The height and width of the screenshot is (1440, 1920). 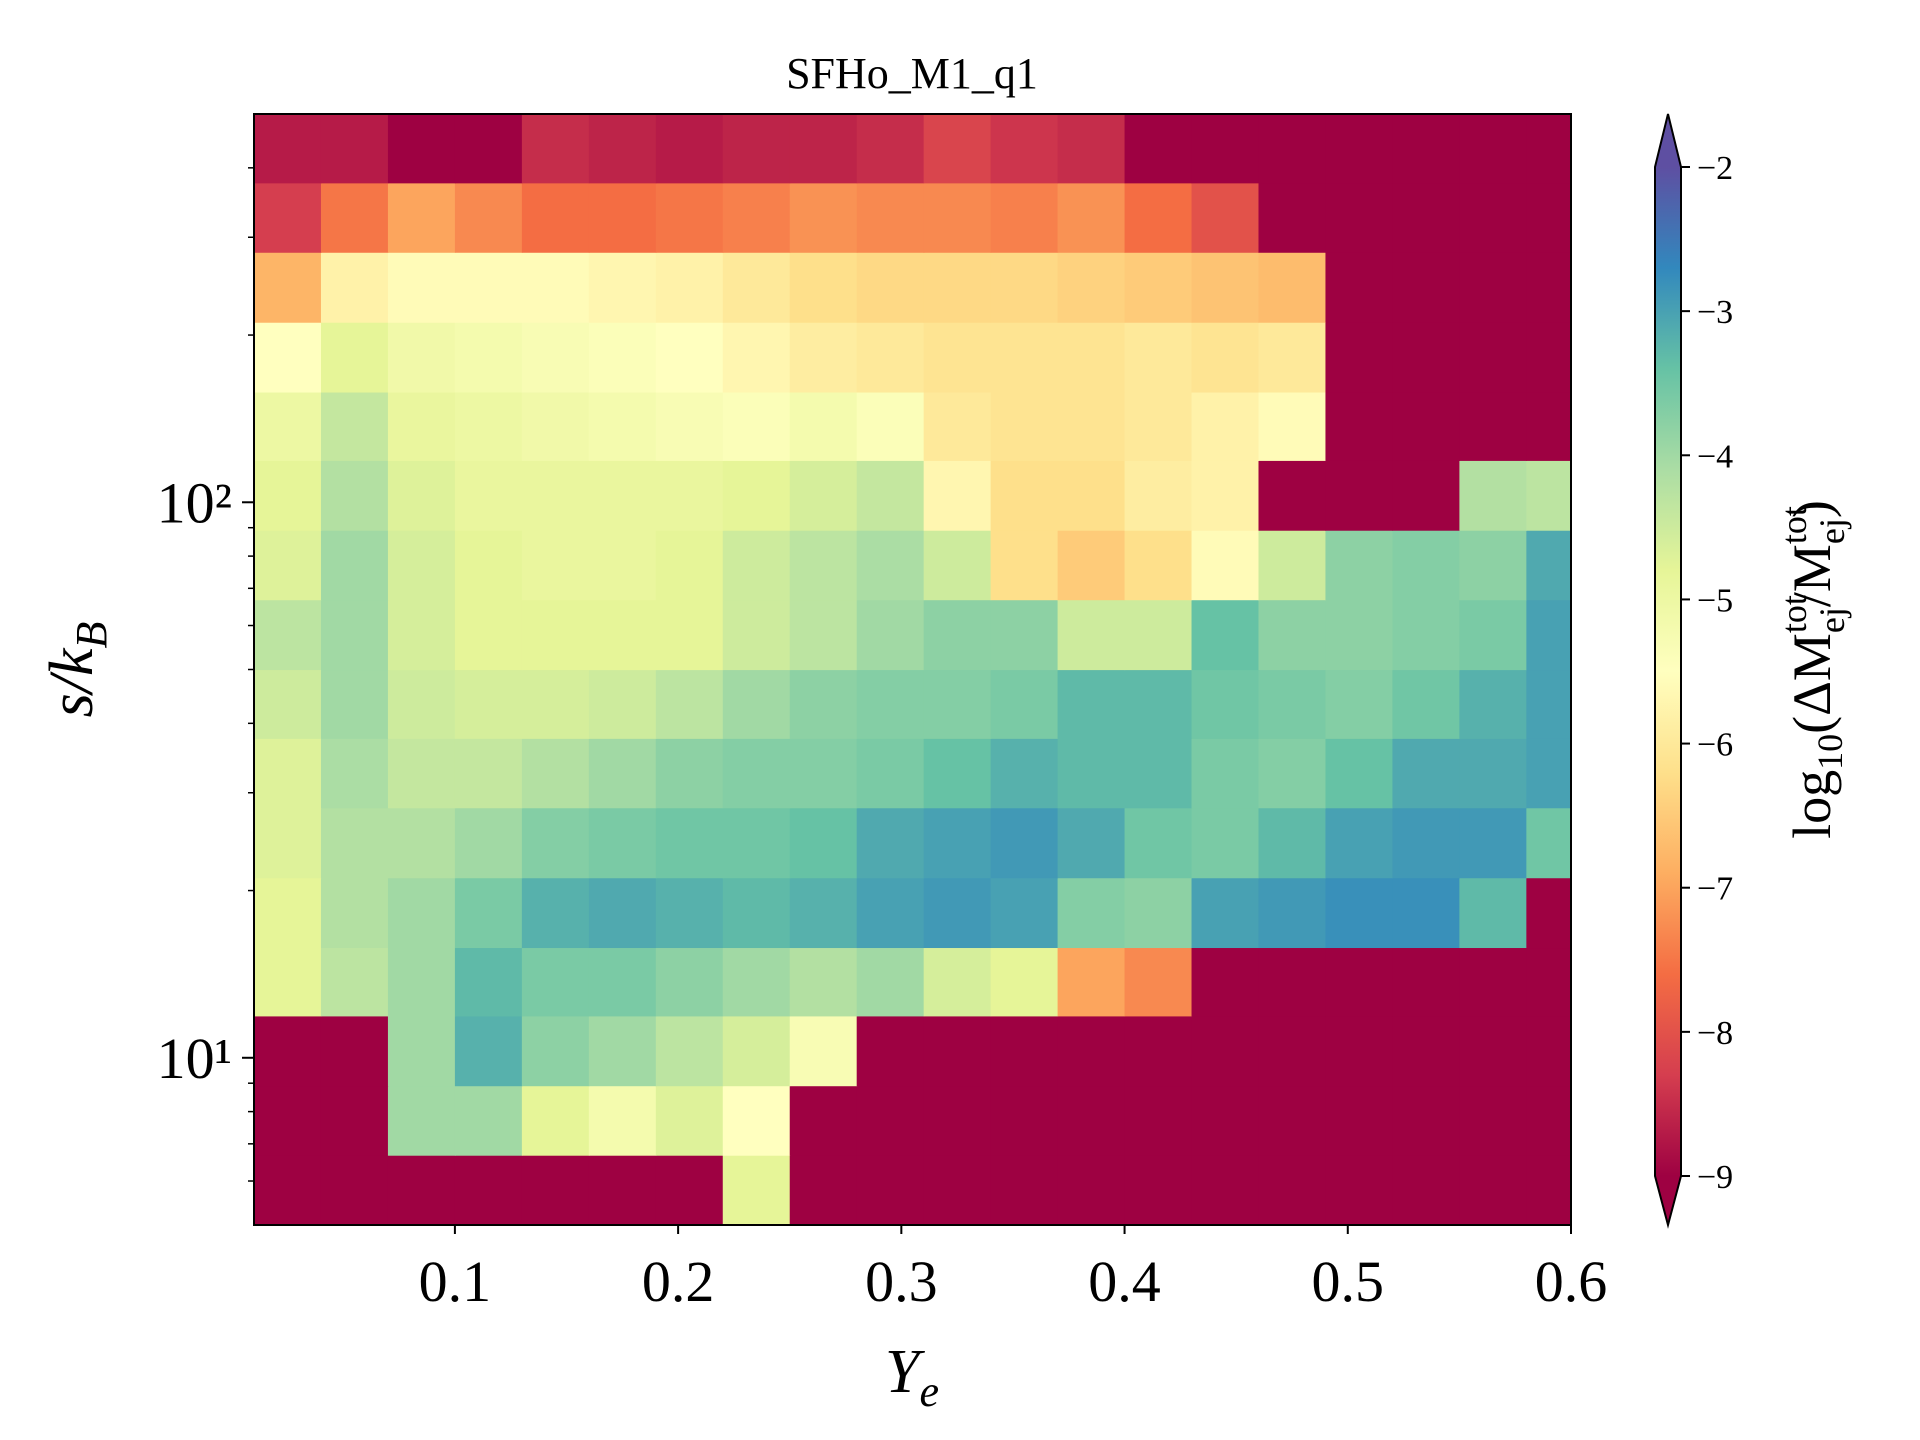 I want to click on y-axis-label: s/kB, so click(x=77, y=670).